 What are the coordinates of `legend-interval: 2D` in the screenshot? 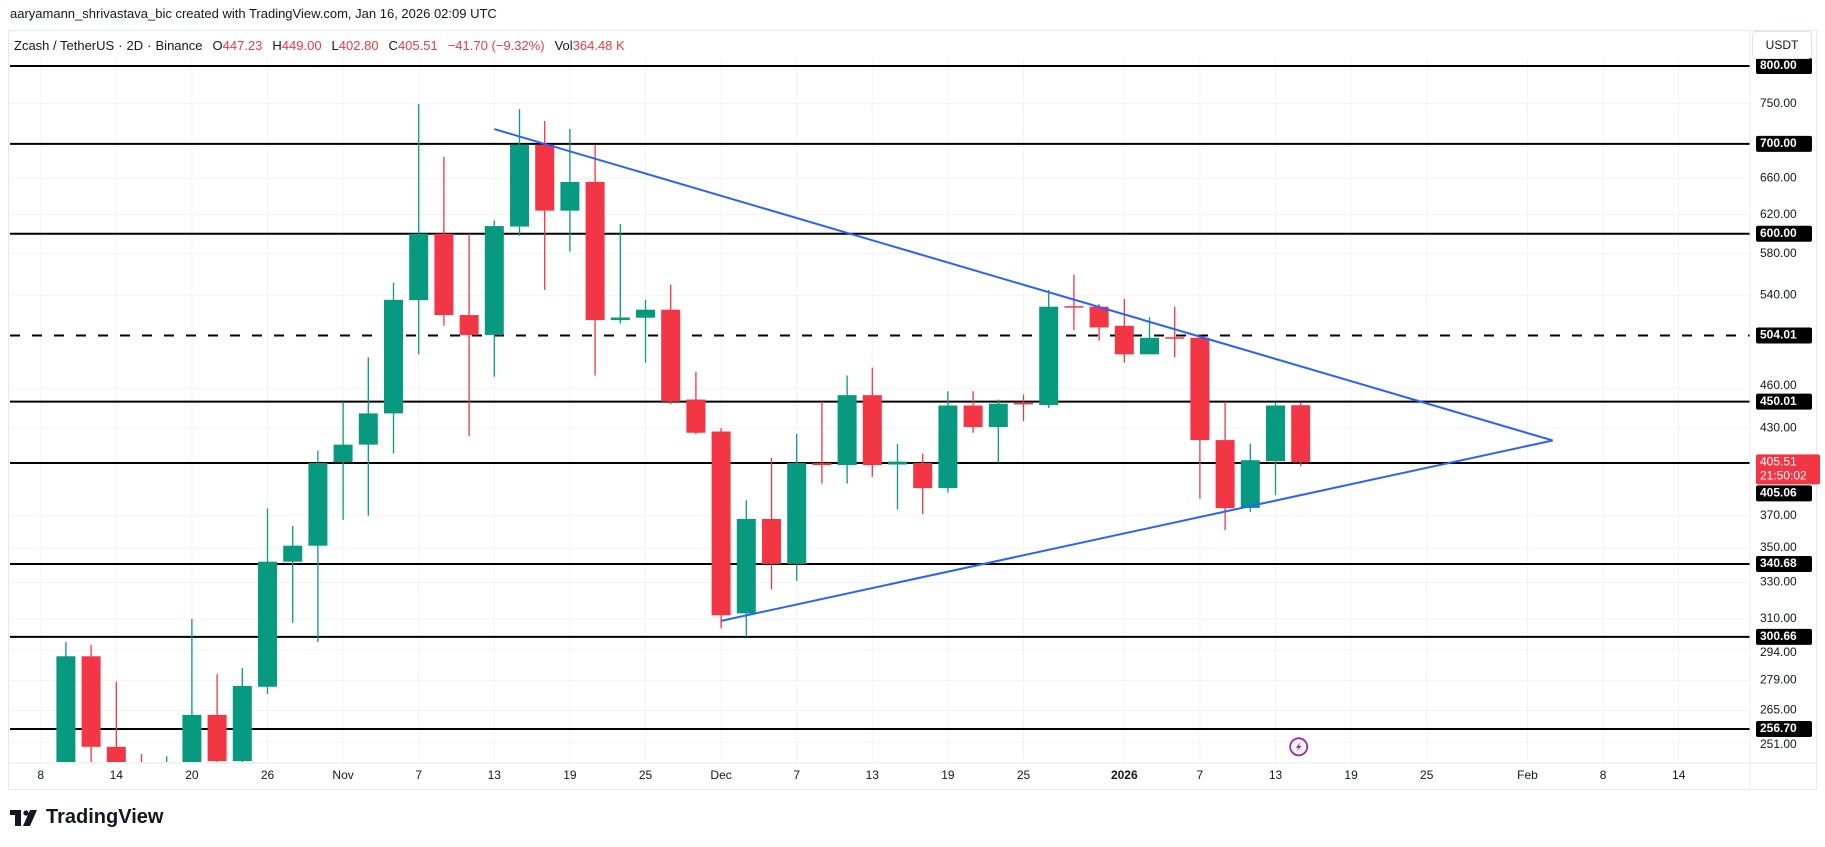 It's located at (135, 45).